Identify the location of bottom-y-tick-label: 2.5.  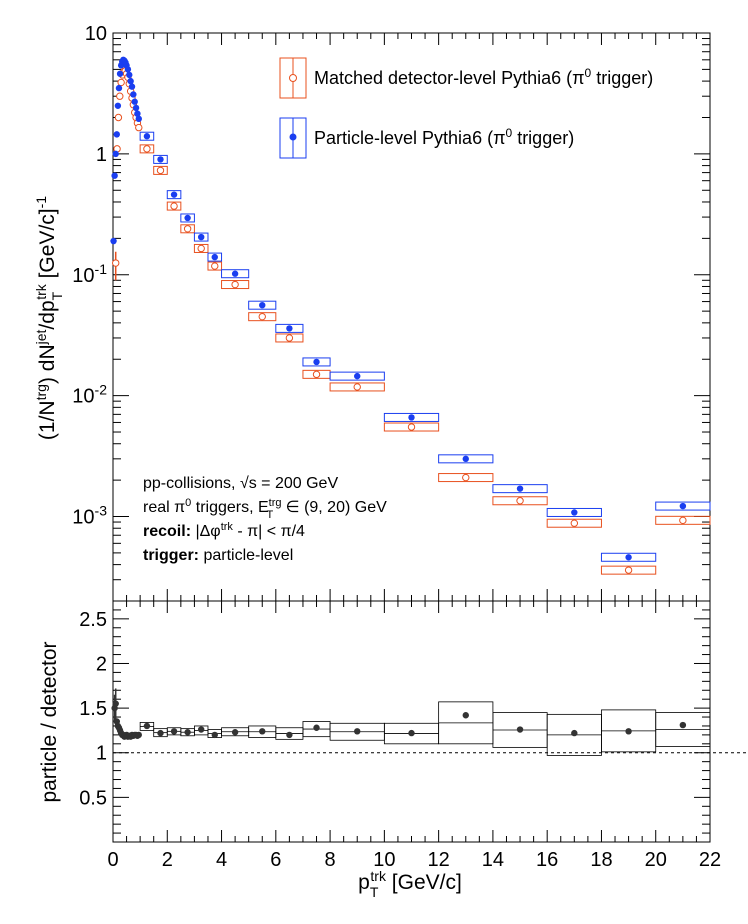
(93, 620).